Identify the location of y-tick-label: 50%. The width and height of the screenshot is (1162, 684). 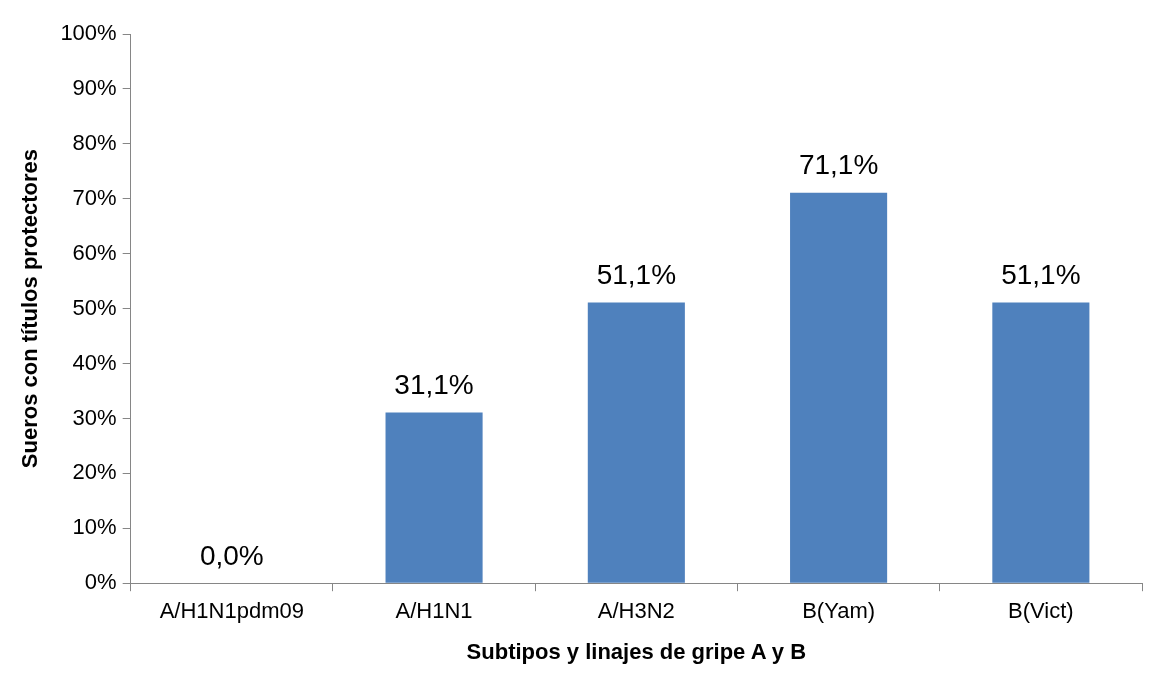
(94, 307).